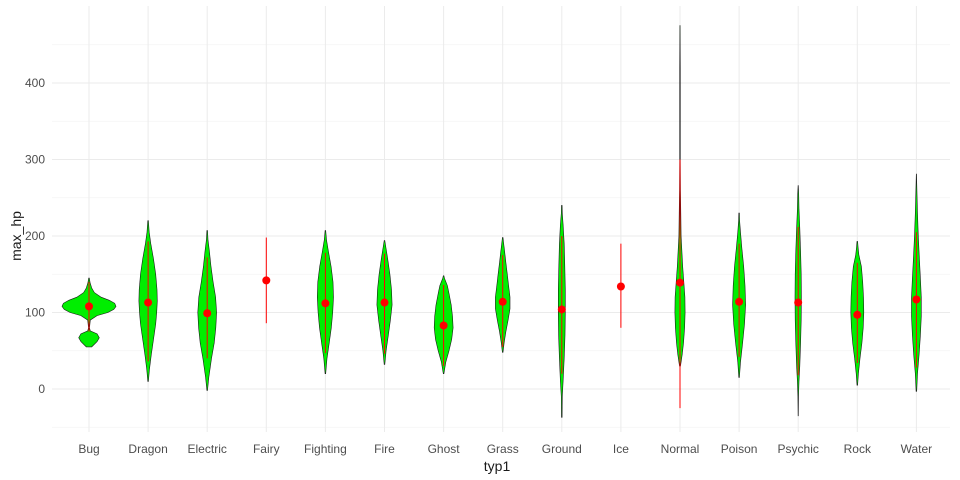  What do you see at coordinates (798, 302) in the screenshot?
I see `mean-point-psychic` at bounding box center [798, 302].